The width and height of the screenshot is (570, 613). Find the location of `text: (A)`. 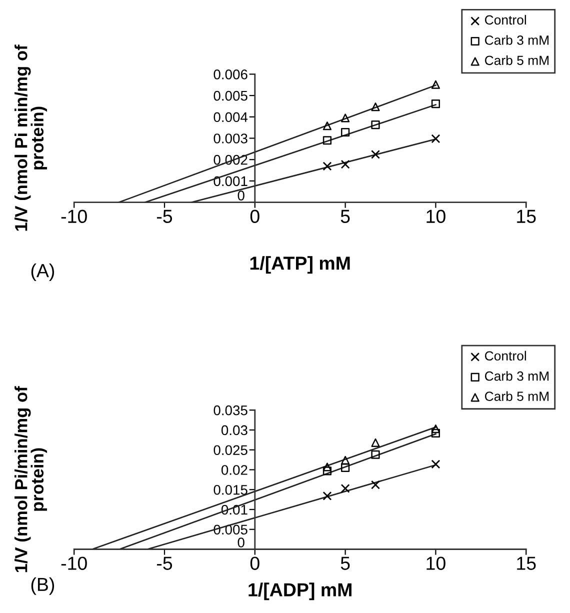

text: (A) is located at coordinates (42, 272).